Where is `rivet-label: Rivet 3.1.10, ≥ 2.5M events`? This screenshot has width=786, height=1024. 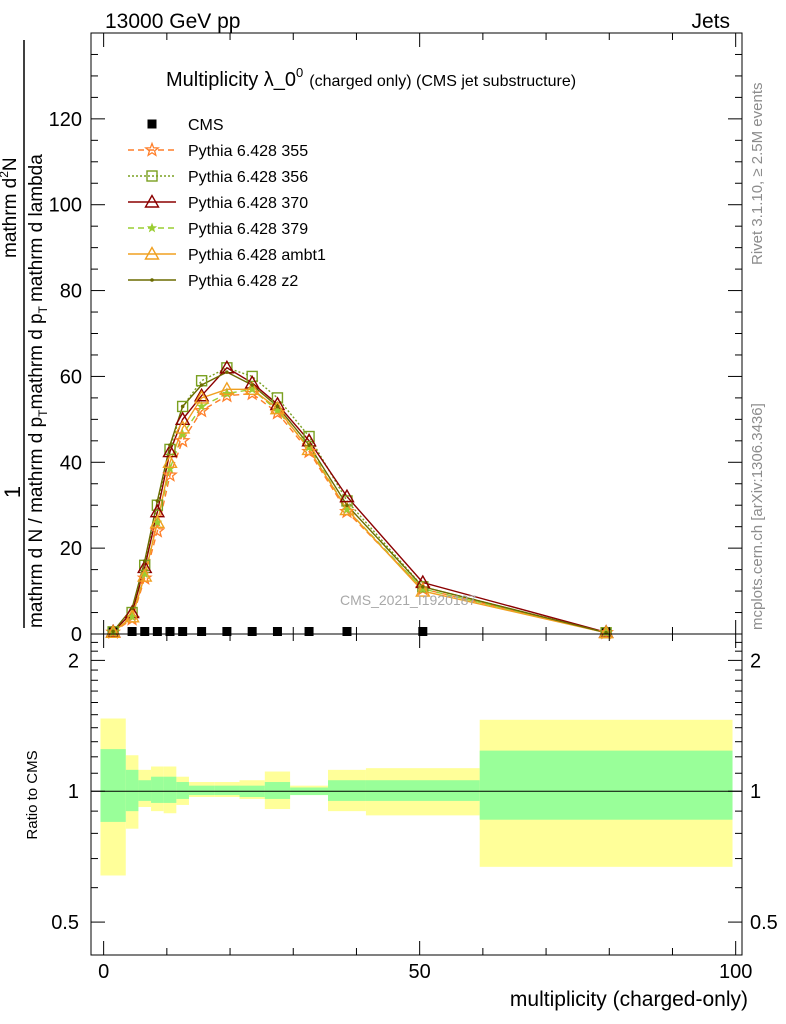 rivet-label: Rivet 3.1.10, ≥ 2.5M events is located at coordinates (757, 174).